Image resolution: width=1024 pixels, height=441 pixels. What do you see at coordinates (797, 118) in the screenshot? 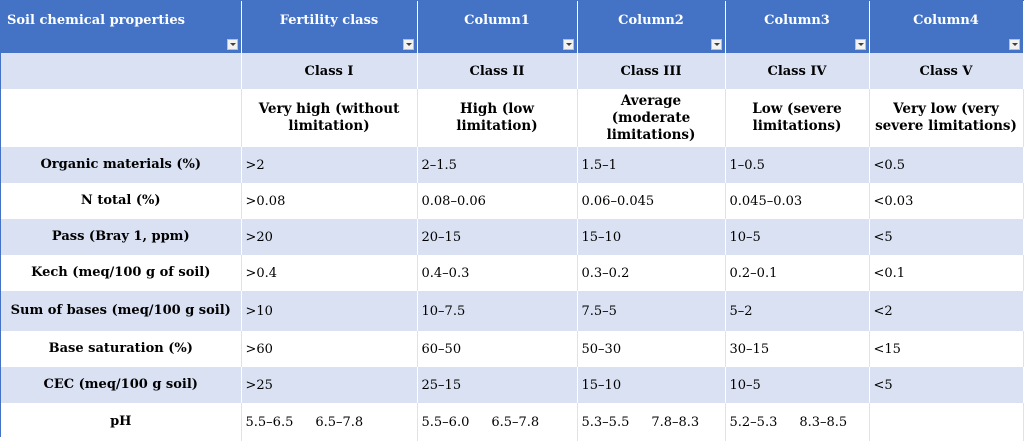
I see `description-cell: Low (severe limitations)` at bounding box center [797, 118].